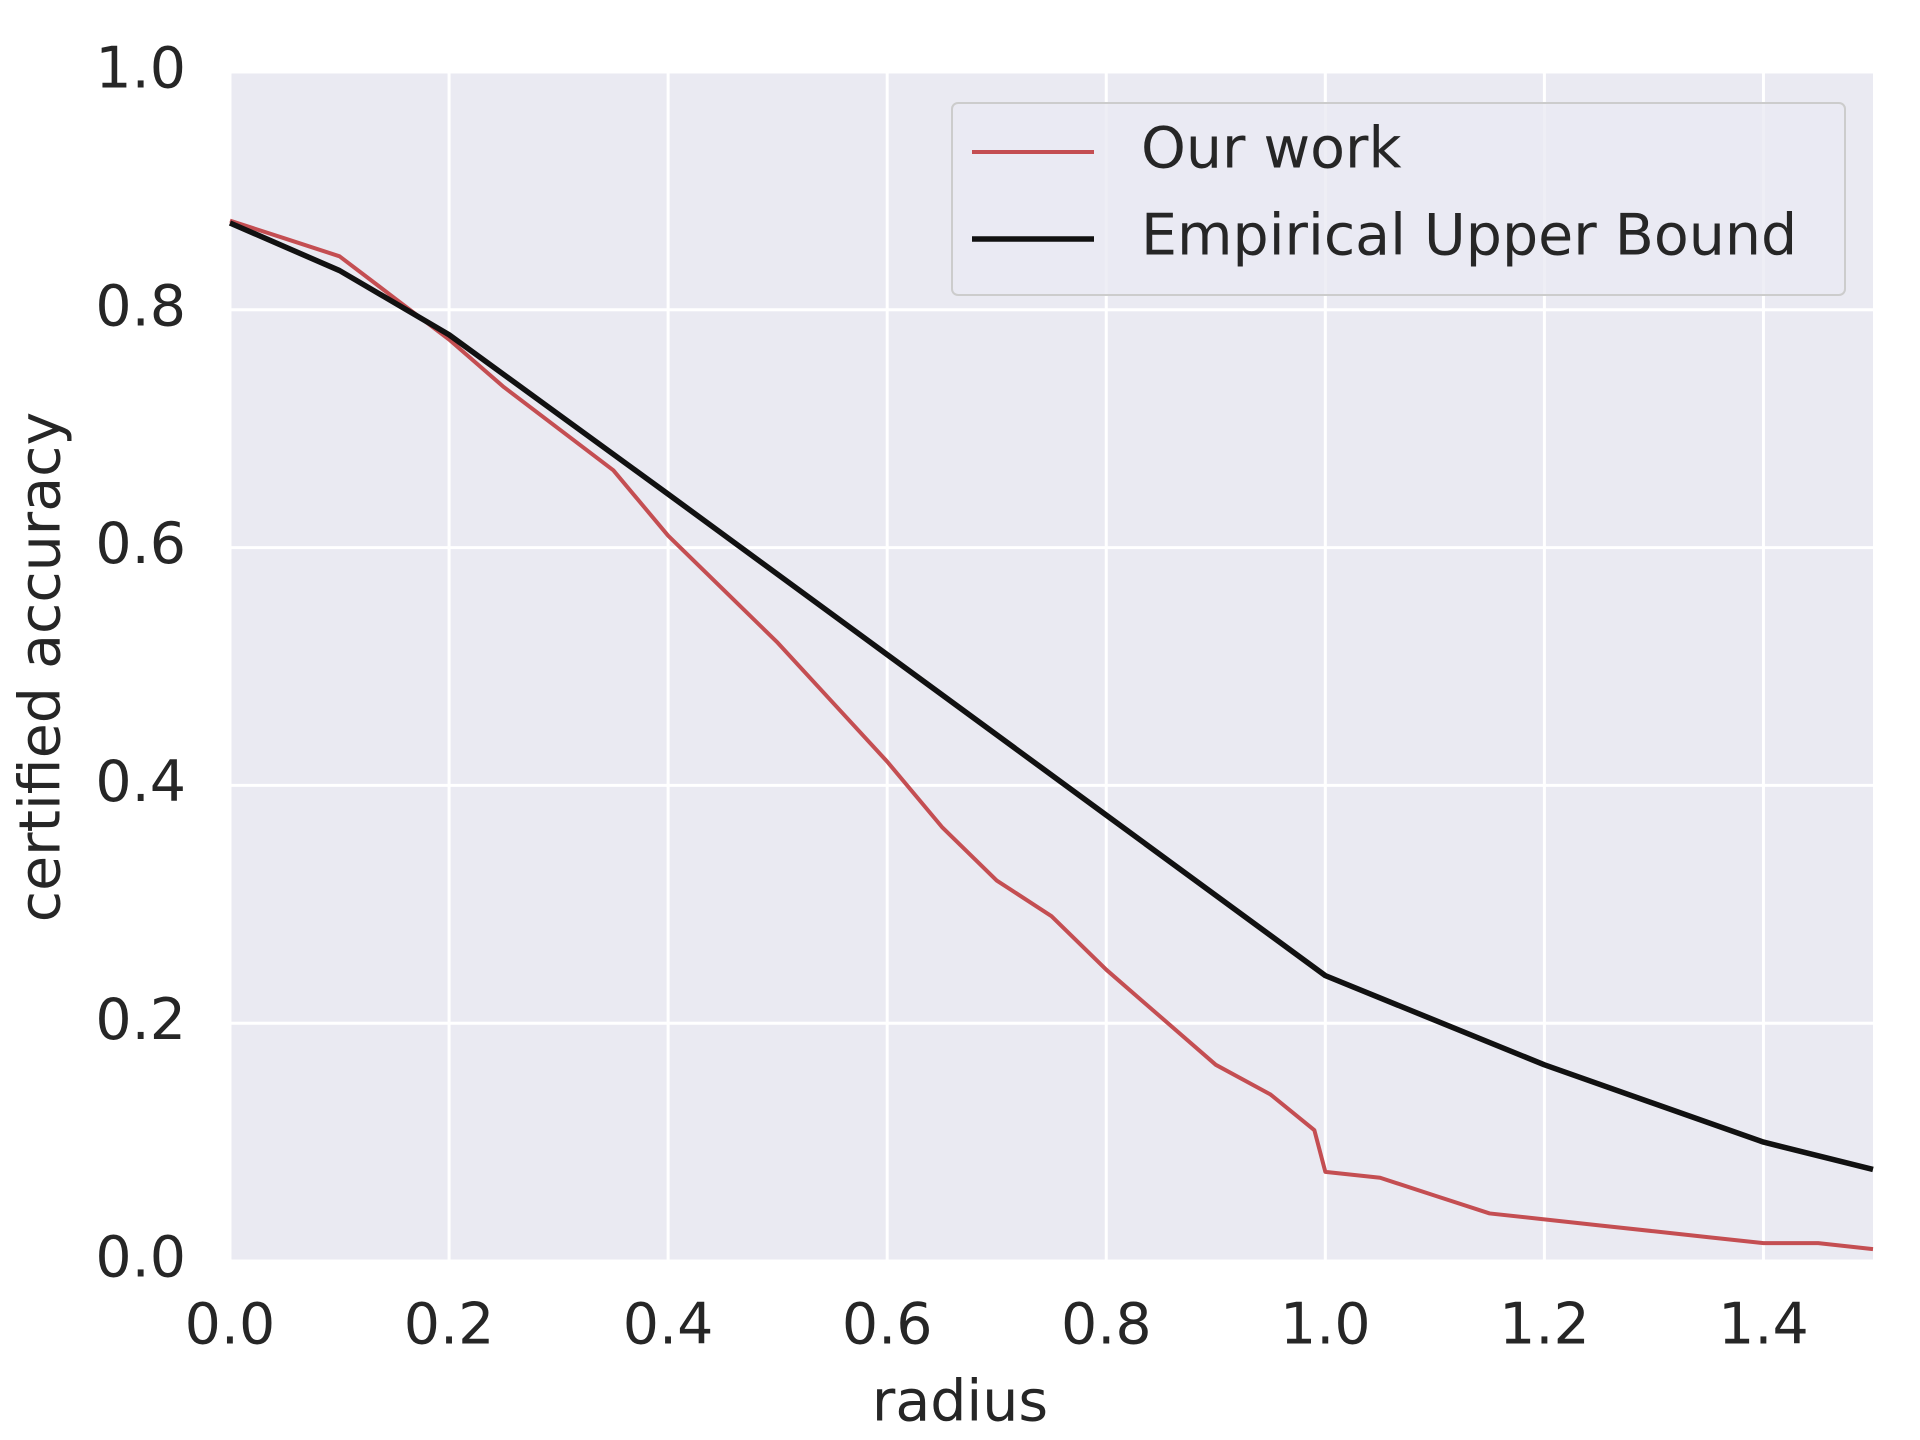 The width and height of the screenshot is (1920, 1440). Describe the element at coordinates (1325, 1325) in the screenshot. I see `x-tick-label: 1.0` at that location.